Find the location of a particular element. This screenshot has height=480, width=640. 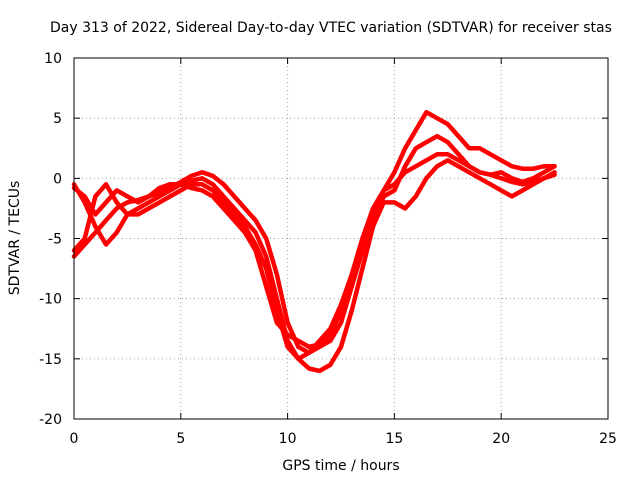

y-axis-label: SDTVAR / TECUs is located at coordinates (15, 238).